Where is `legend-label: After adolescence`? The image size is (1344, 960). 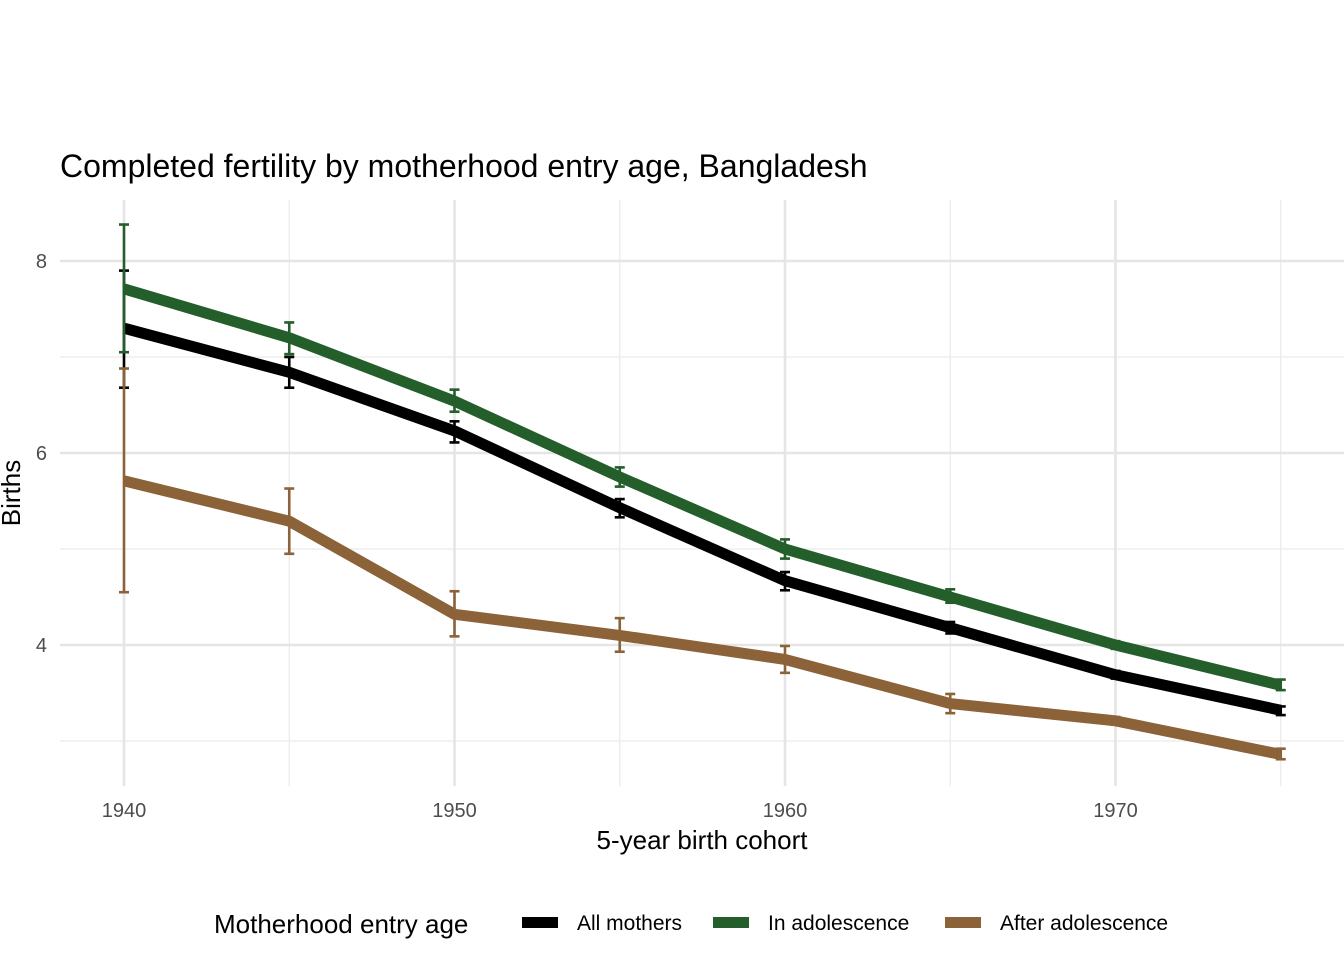
legend-label: After adolescence is located at coordinates (1084, 923).